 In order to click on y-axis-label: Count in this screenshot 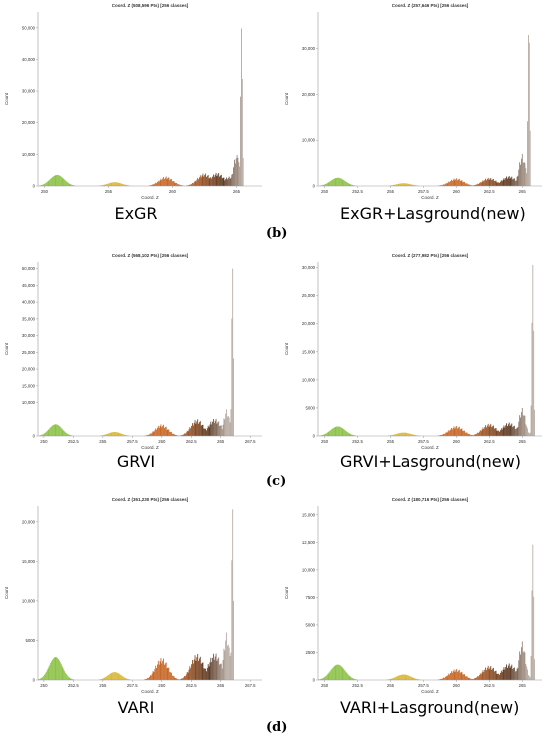, I will do `click(6, 98)`.